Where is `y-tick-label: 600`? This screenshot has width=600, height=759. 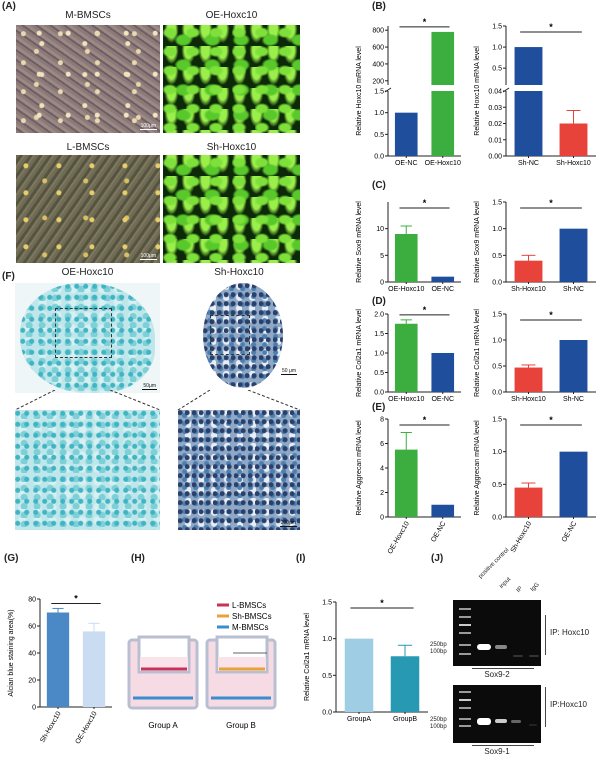
y-tick-label: 600 is located at coordinates (378, 48).